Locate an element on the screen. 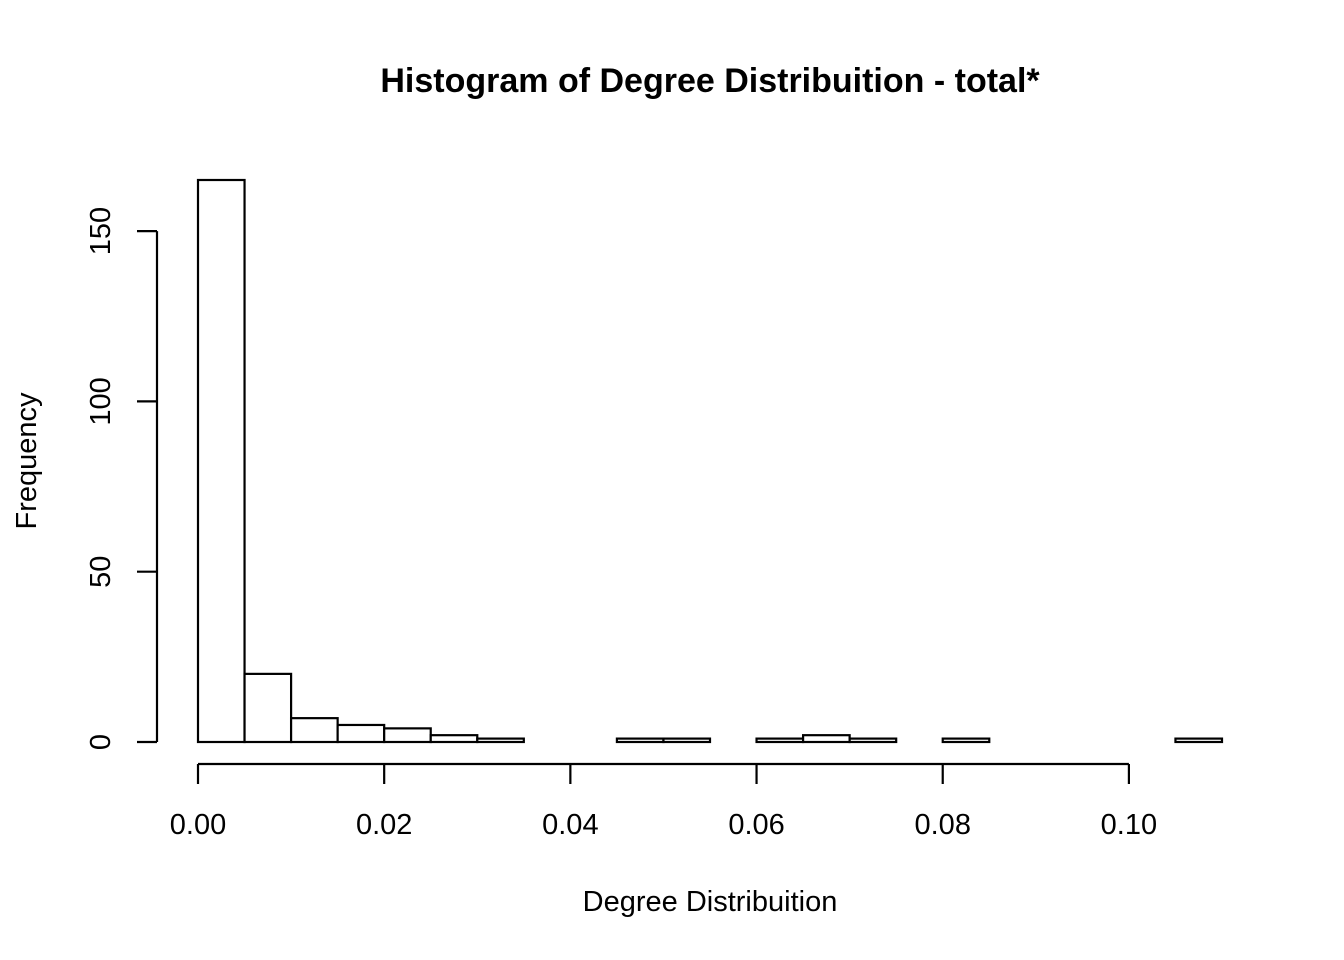 This screenshot has width=1344, height=960. x-tick-label: 0.06 is located at coordinates (756, 825).